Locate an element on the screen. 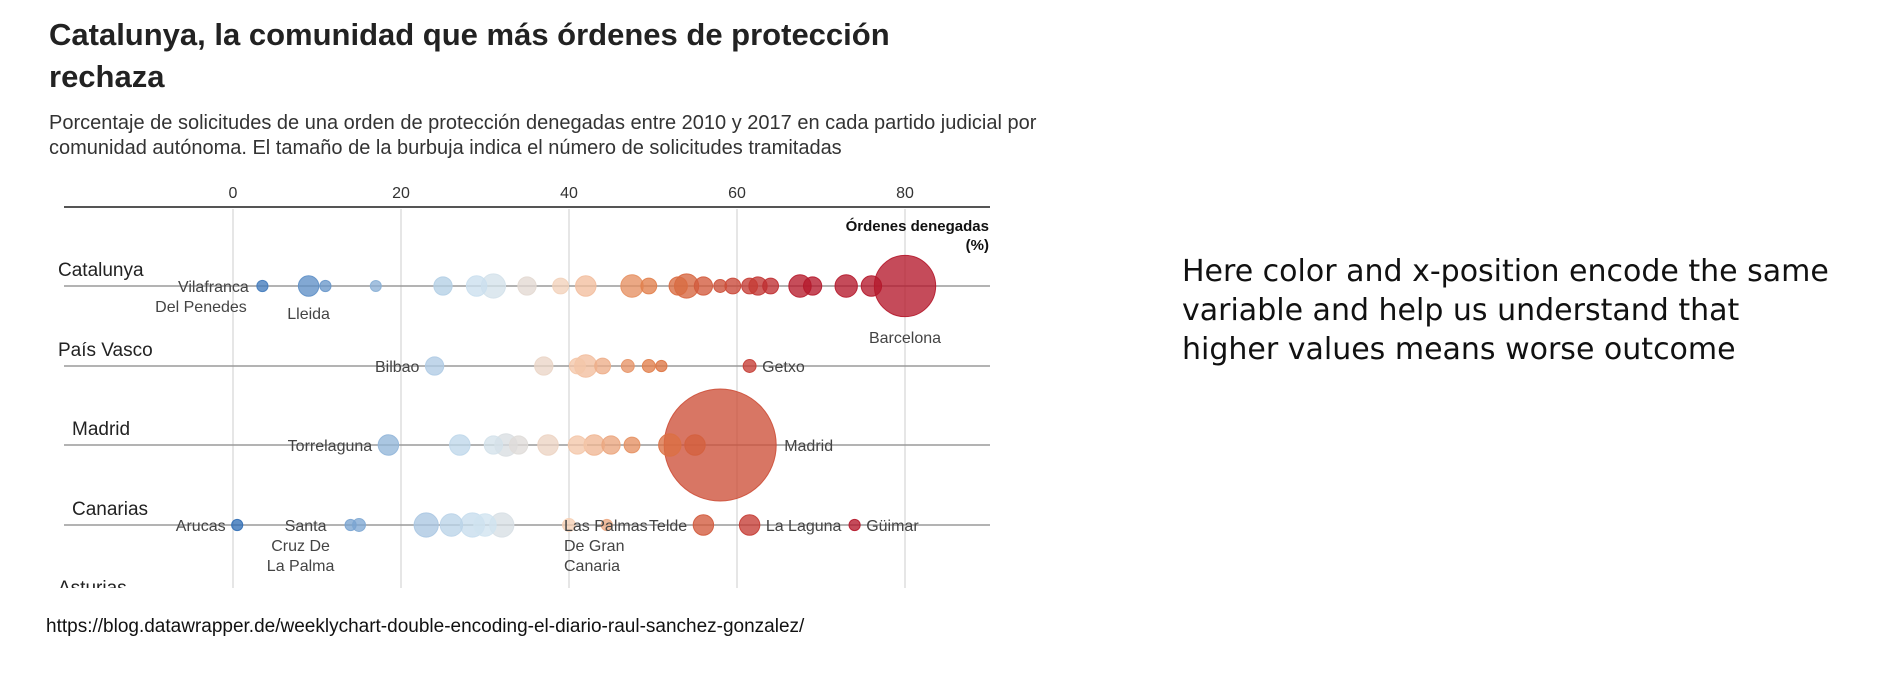 The width and height of the screenshot is (1884, 688). point-label: Cruz De is located at coordinates (300, 546).